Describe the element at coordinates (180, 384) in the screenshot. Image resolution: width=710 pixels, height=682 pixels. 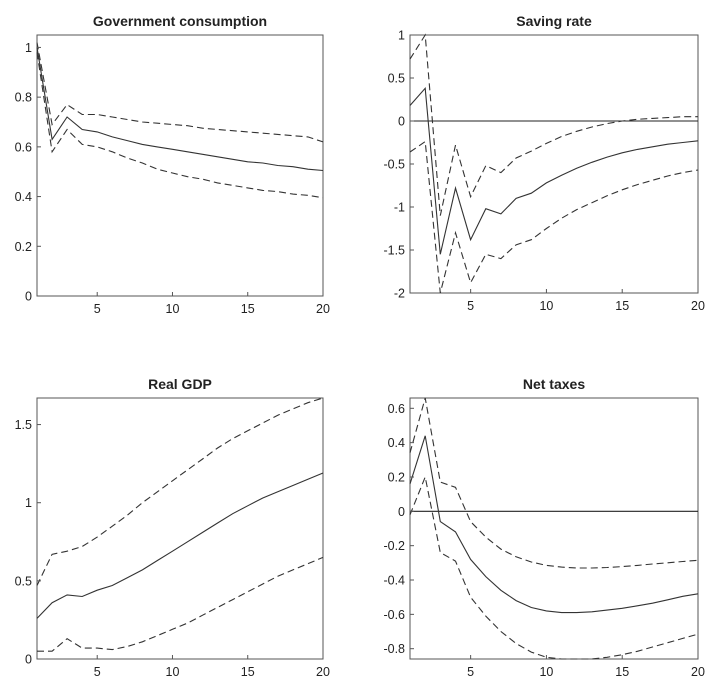
I see `title-real-gdp: Real GDP` at that location.